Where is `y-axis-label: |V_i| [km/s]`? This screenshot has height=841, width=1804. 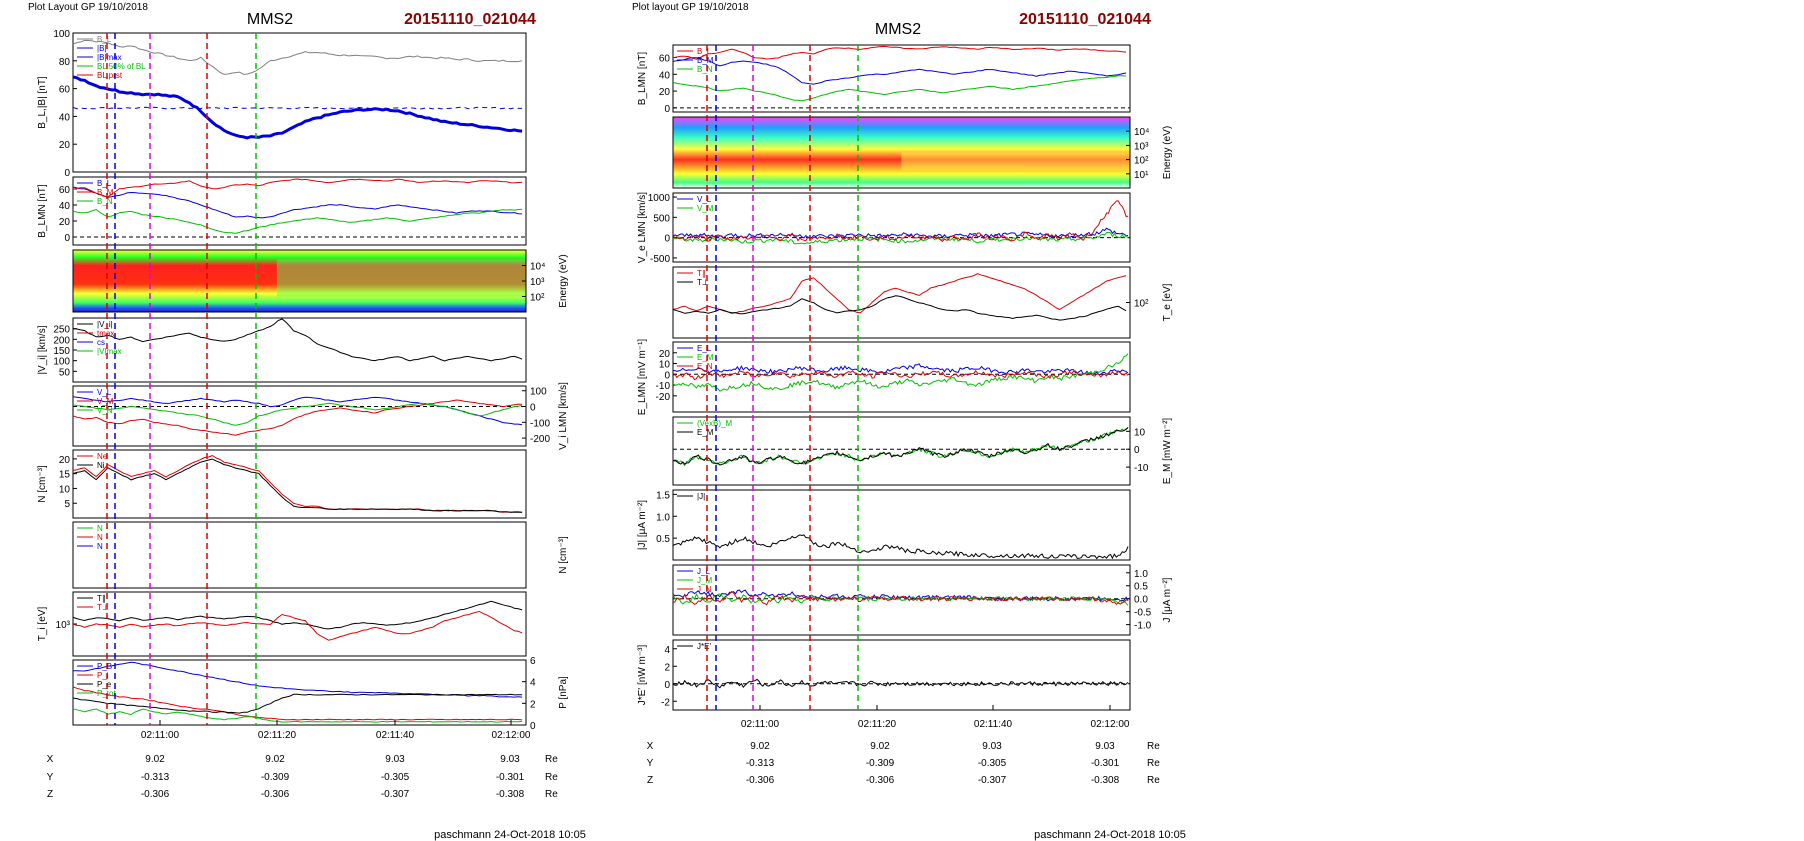 y-axis-label: |V_i| [km/s] is located at coordinates (42, 349).